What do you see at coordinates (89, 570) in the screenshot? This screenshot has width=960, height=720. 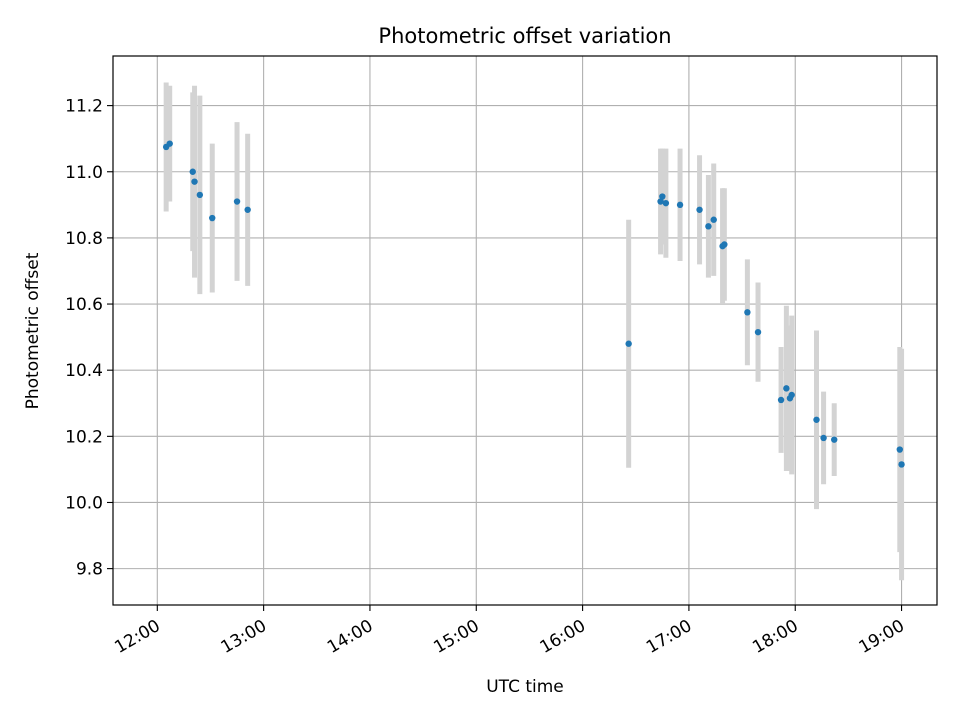 I see `y-tick-label: 9.8` at bounding box center [89, 570].